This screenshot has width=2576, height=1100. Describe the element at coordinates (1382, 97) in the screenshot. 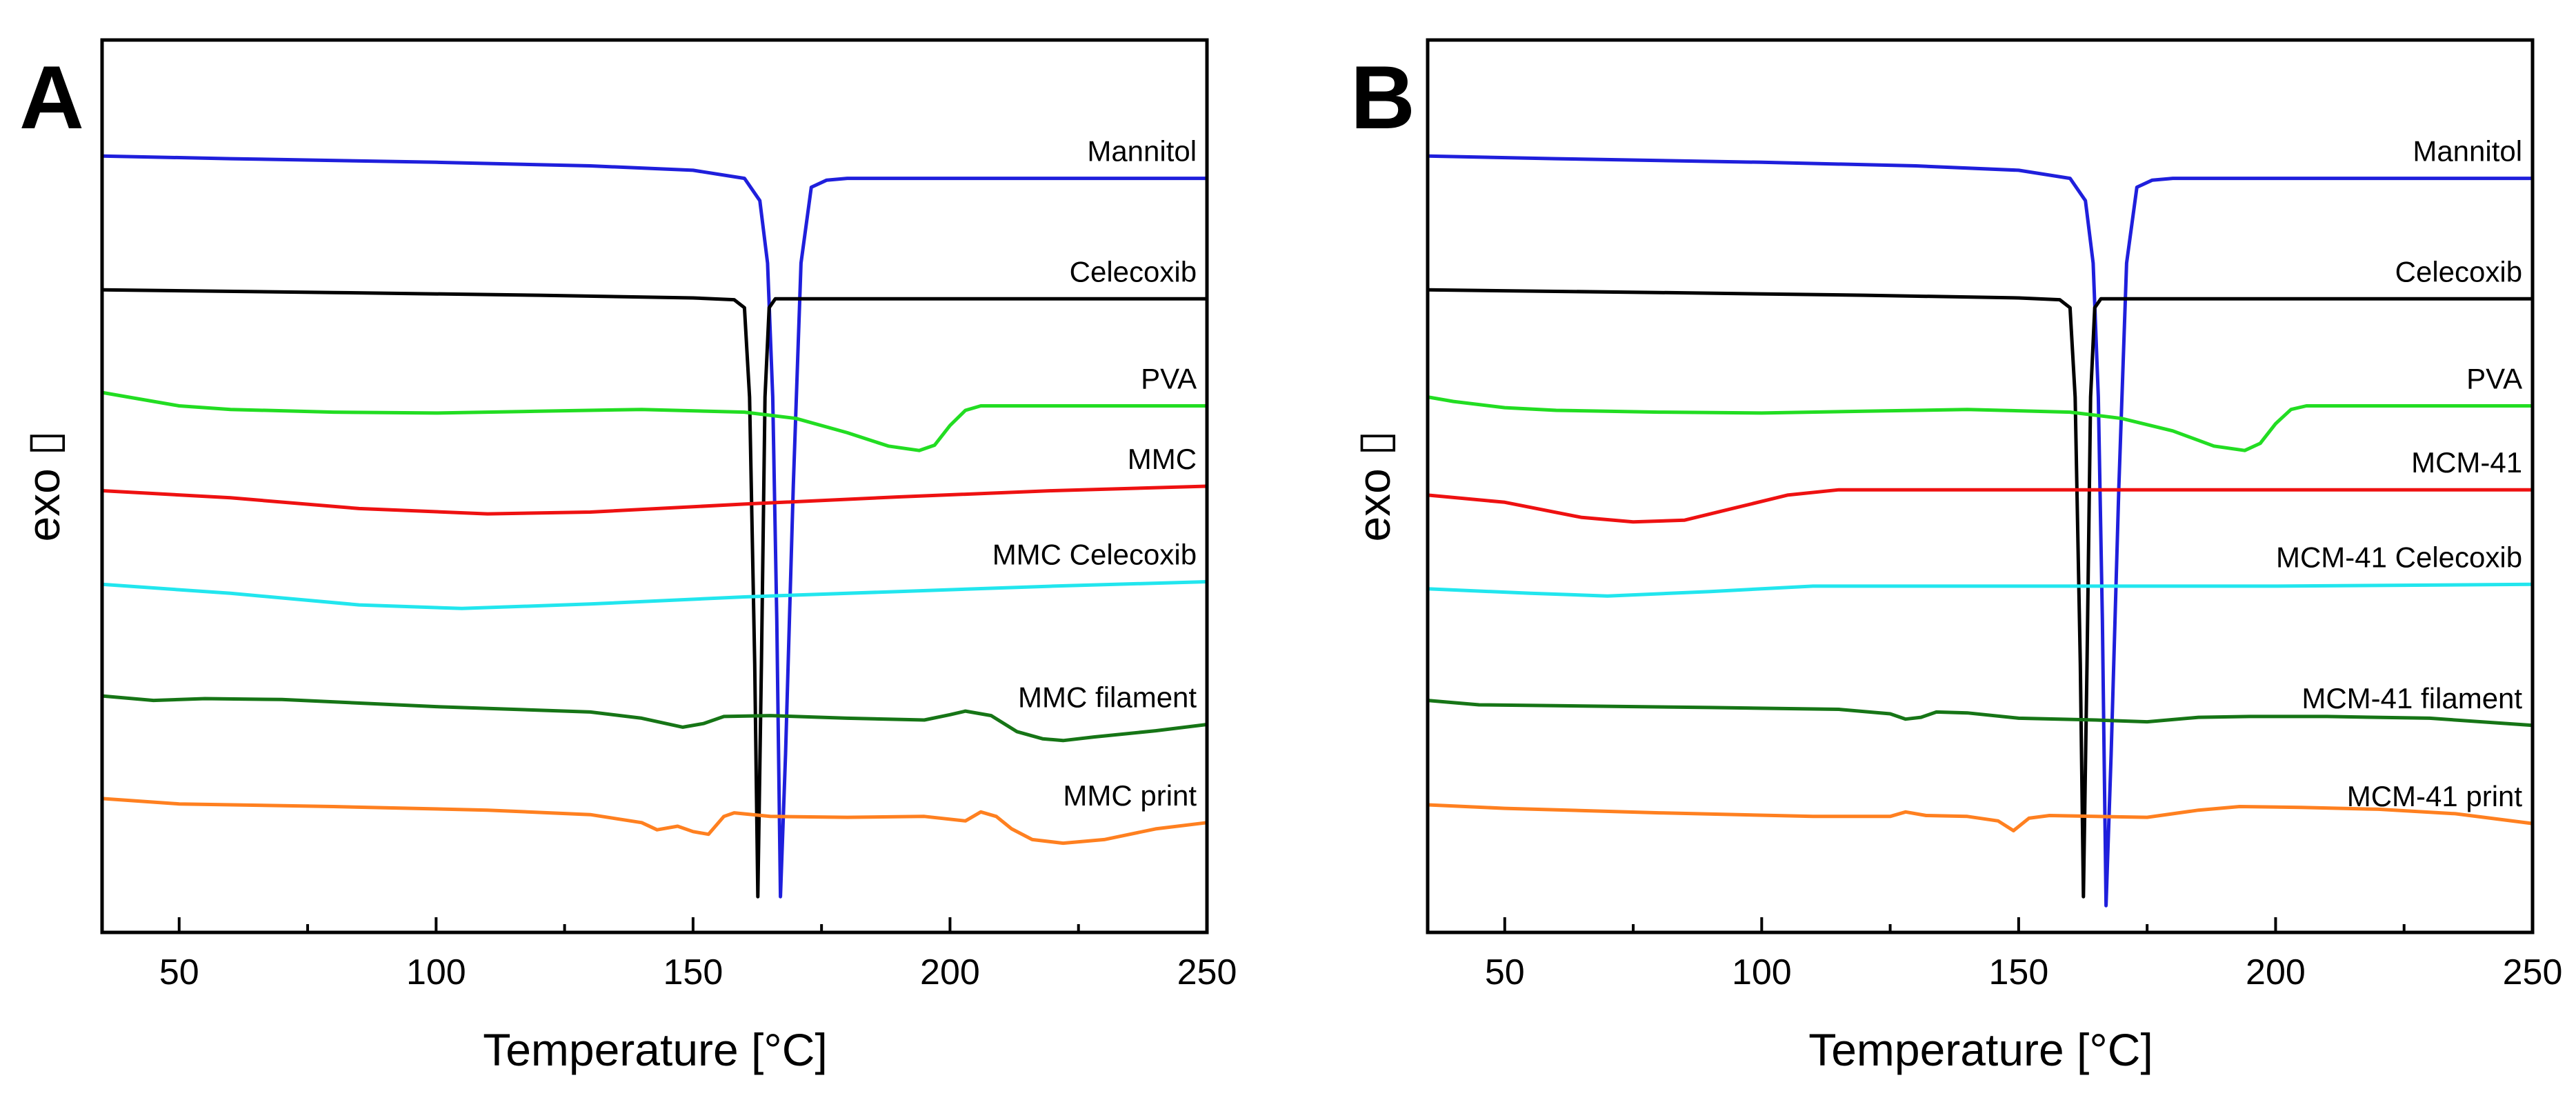

I see `panel-letter-b: B` at that location.